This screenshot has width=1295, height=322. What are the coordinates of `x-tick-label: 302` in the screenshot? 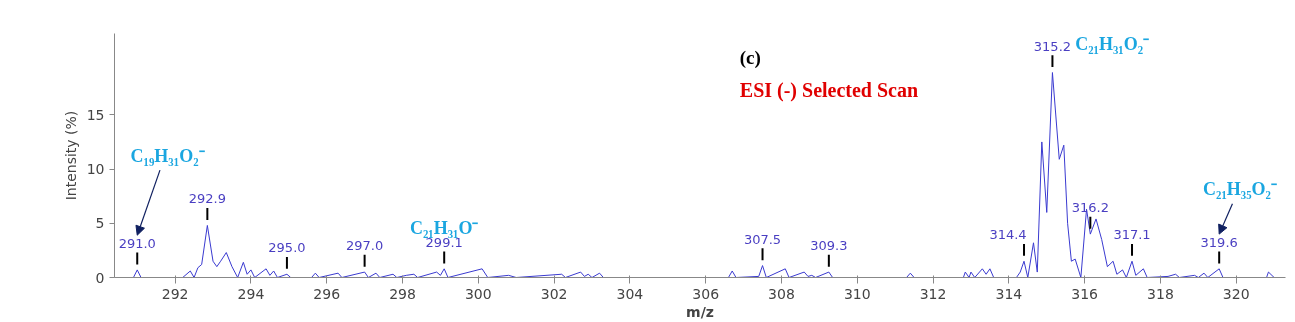 It's located at (554, 293).